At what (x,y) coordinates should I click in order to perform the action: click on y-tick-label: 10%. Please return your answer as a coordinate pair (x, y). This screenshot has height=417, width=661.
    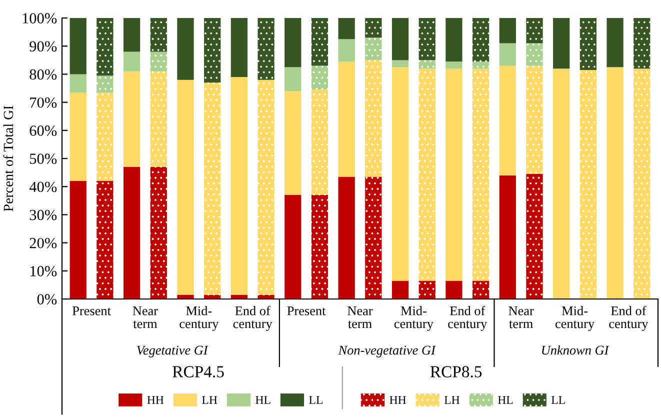
    Looking at the image, I should click on (43, 271).